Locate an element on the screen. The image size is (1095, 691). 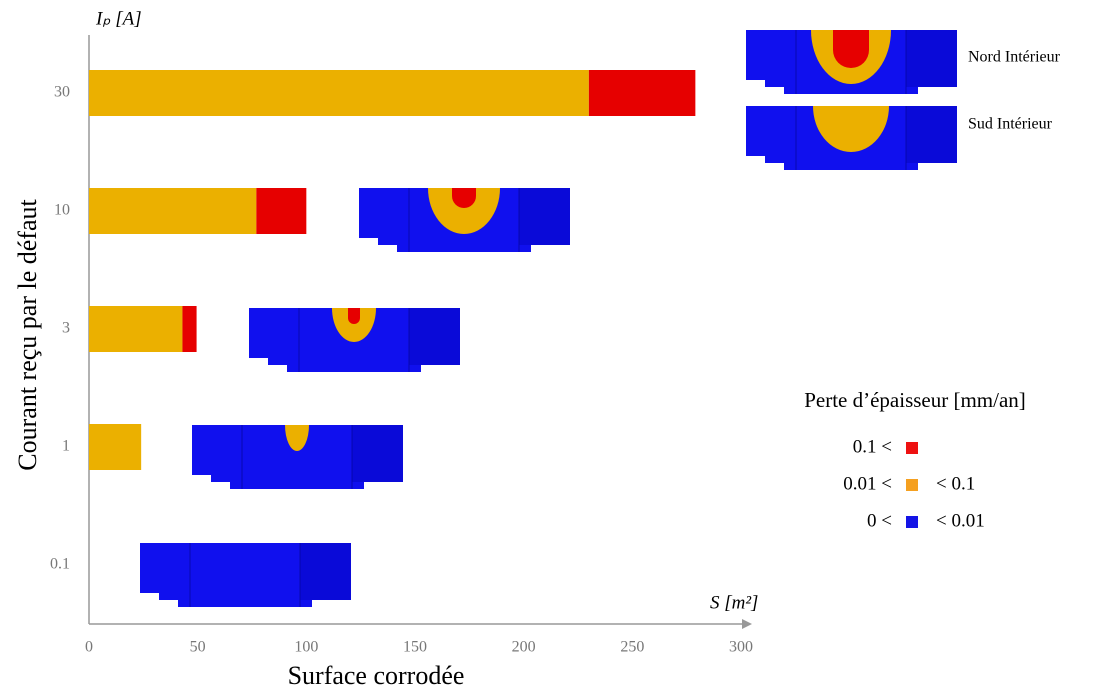
x-tick-label: 250 is located at coordinates (632, 647).